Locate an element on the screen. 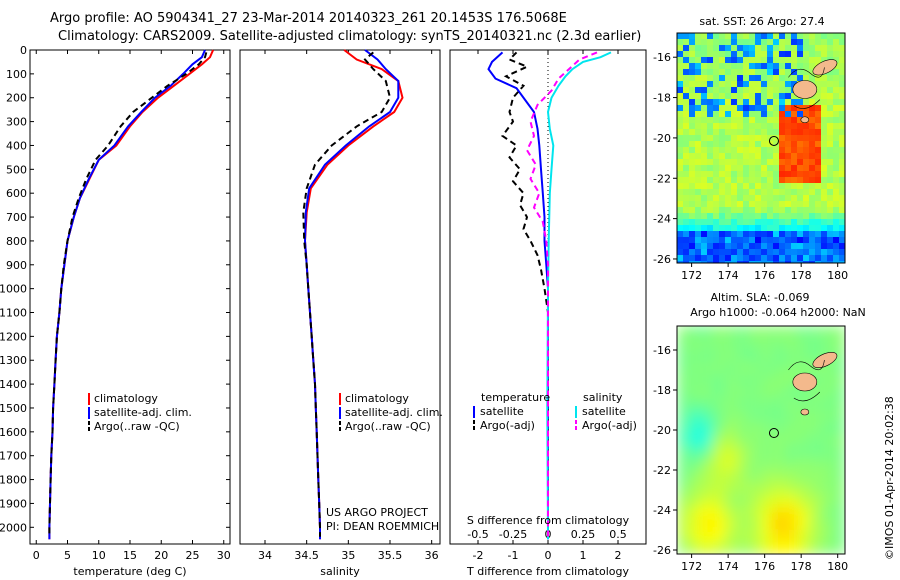  x-tick-label: 30 is located at coordinates (224, 555).